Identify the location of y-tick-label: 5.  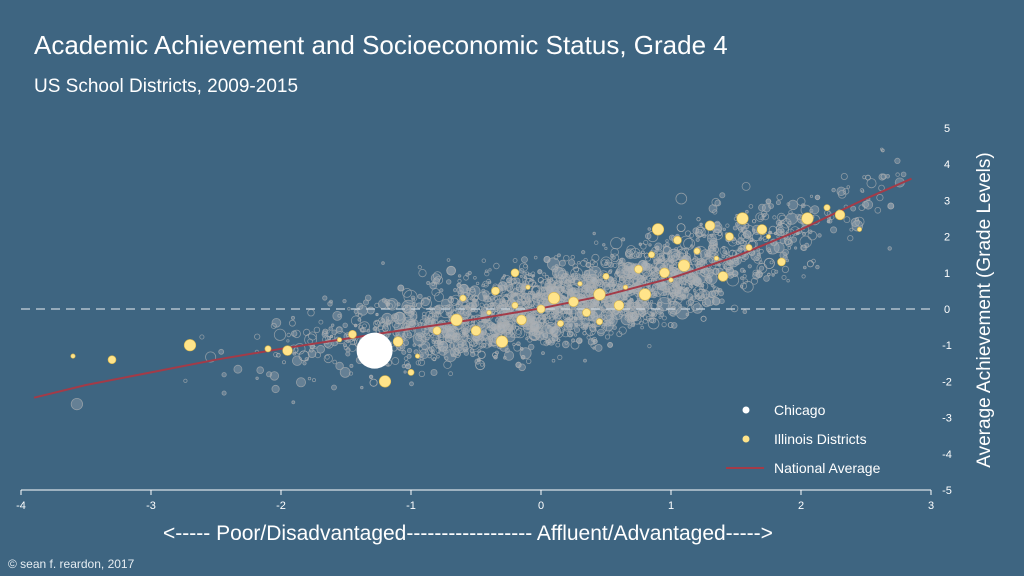
(947, 129).